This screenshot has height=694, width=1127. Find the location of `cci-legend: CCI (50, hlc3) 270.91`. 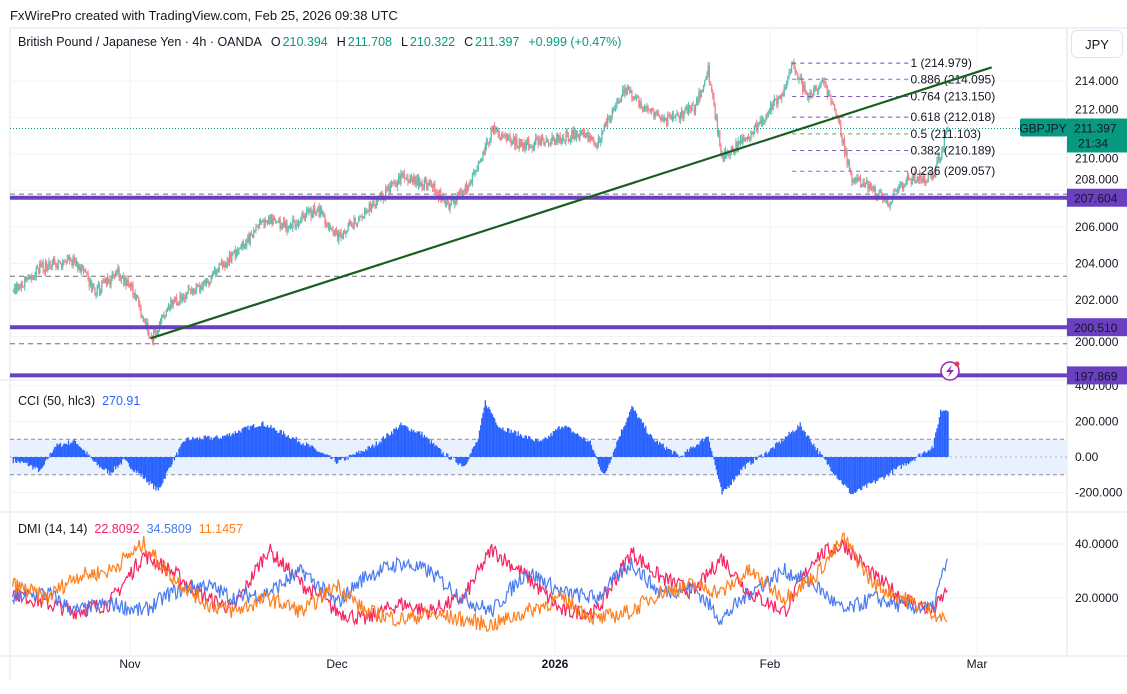

cci-legend: CCI (50, hlc3) 270.91 is located at coordinates (79, 401).